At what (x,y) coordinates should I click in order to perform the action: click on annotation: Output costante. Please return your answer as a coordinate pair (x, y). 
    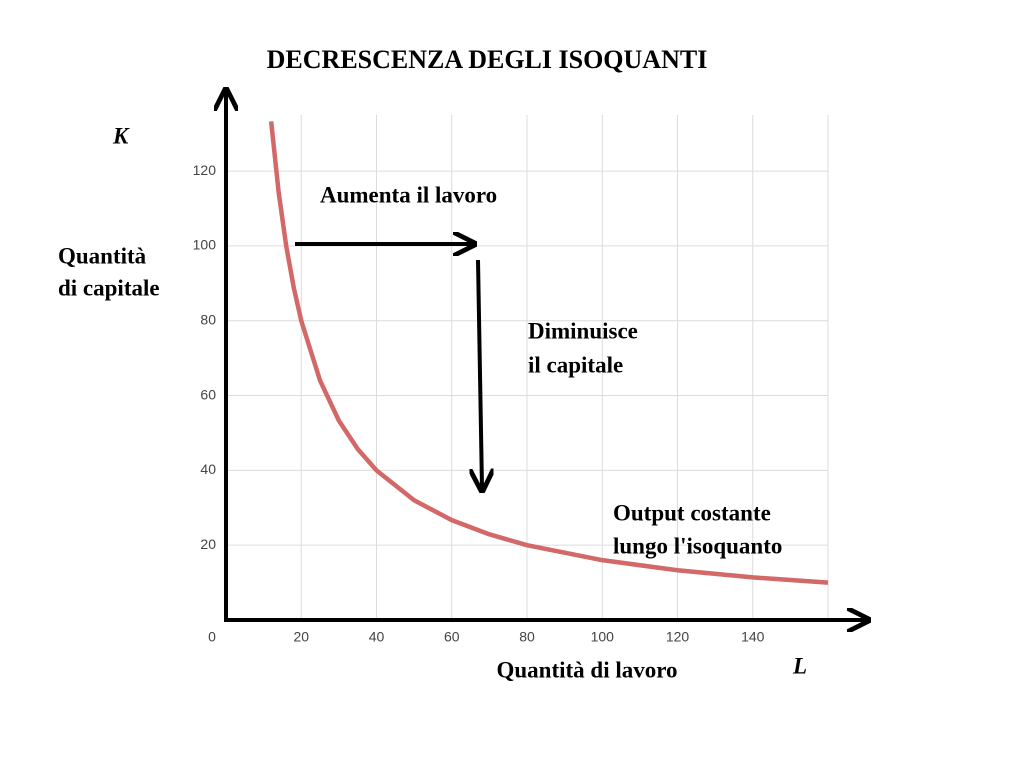
    Looking at the image, I should click on (692, 512).